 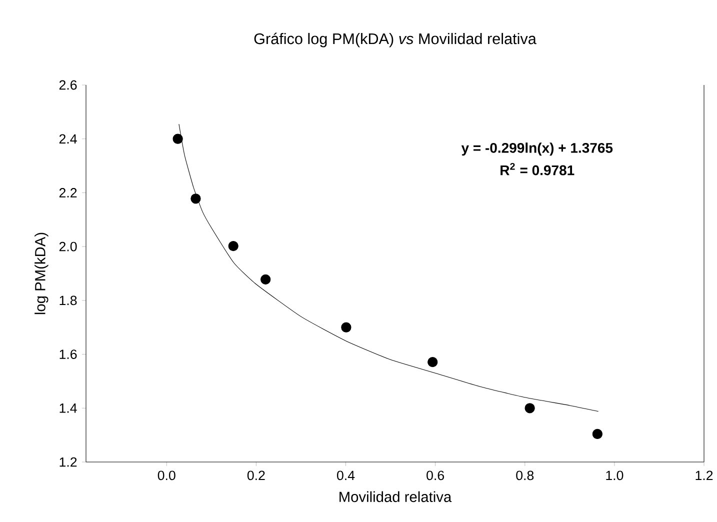 I want to click on x-tick-label: 0.6, so click(x=435, y=475).